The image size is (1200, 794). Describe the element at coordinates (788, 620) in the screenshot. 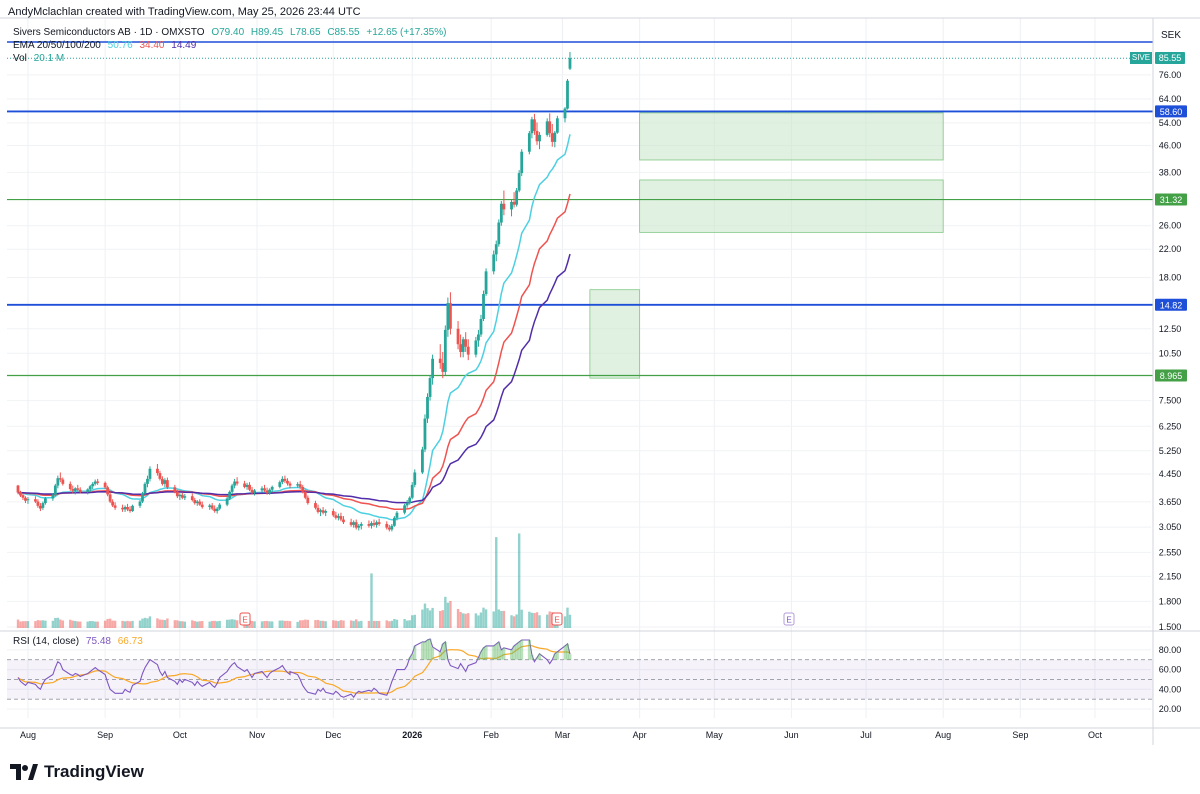

I see `earnings-marker-label: E` at that location.